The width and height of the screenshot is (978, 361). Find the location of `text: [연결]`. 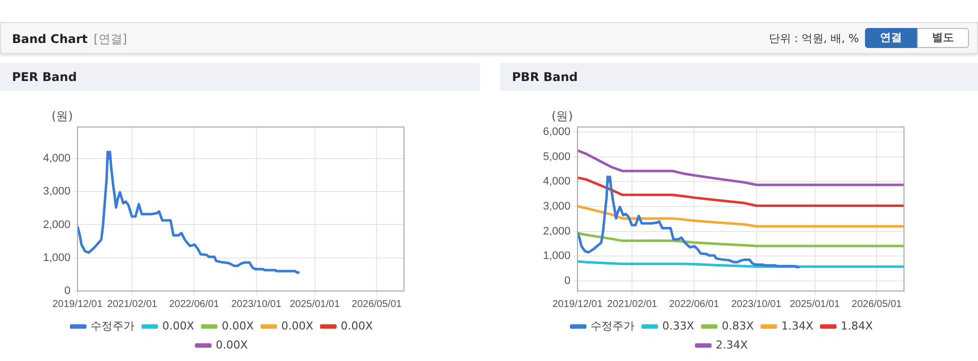

text: [연결] is located at coordinates (111, 39).